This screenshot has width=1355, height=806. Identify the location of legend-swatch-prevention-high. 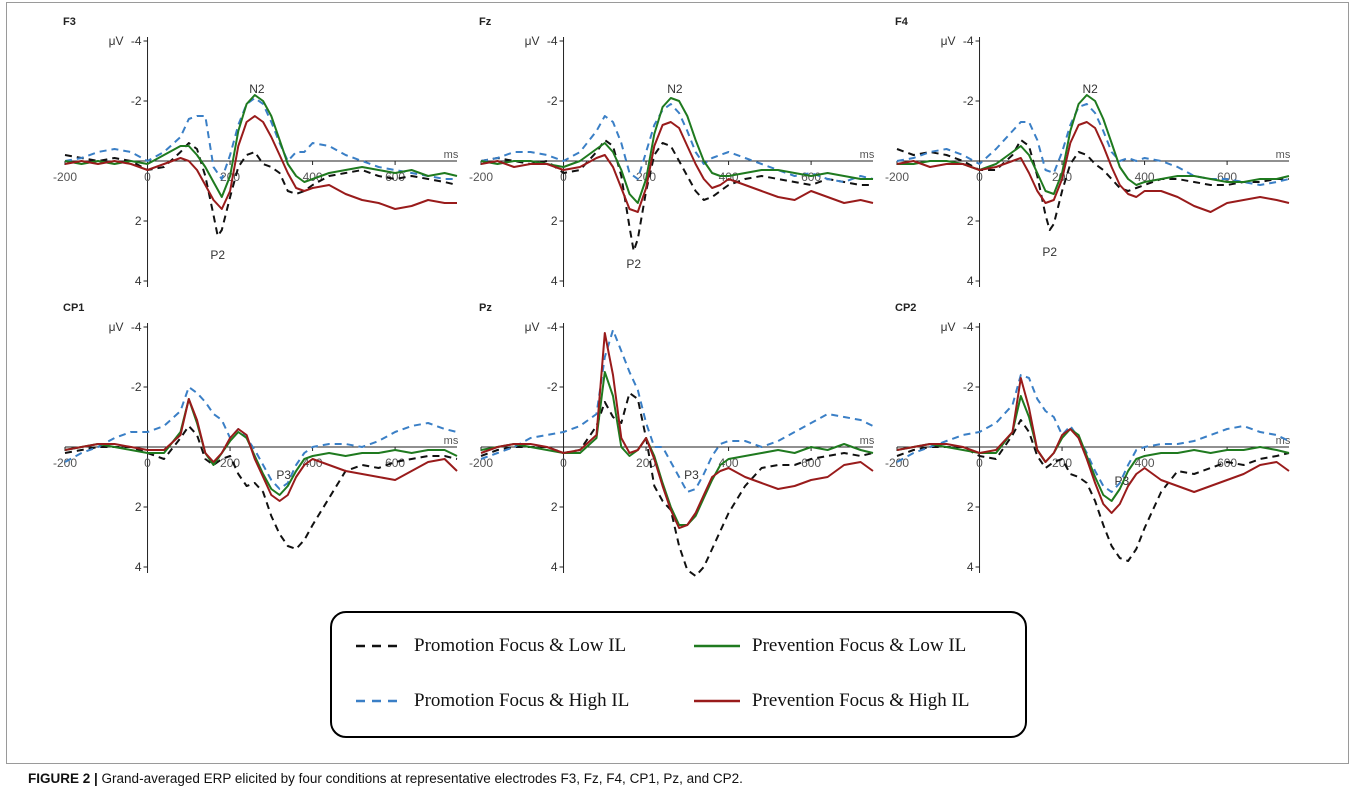
(717, 701).